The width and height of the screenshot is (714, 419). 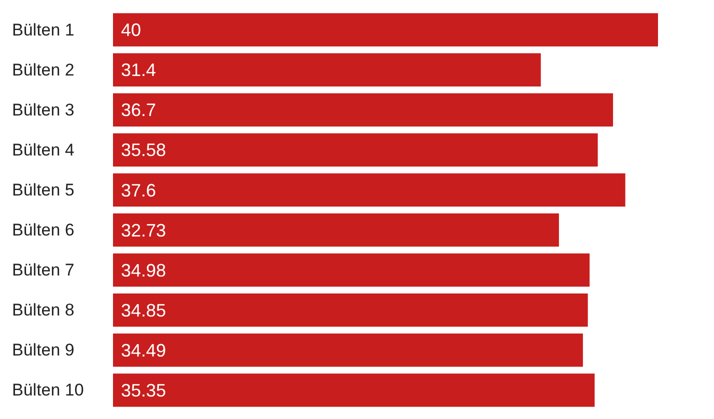 What do you see at coordinates (43, 270) in the screenshot?
I see `y-tick-label: Bülten 7` at bounding box center [43, 270].